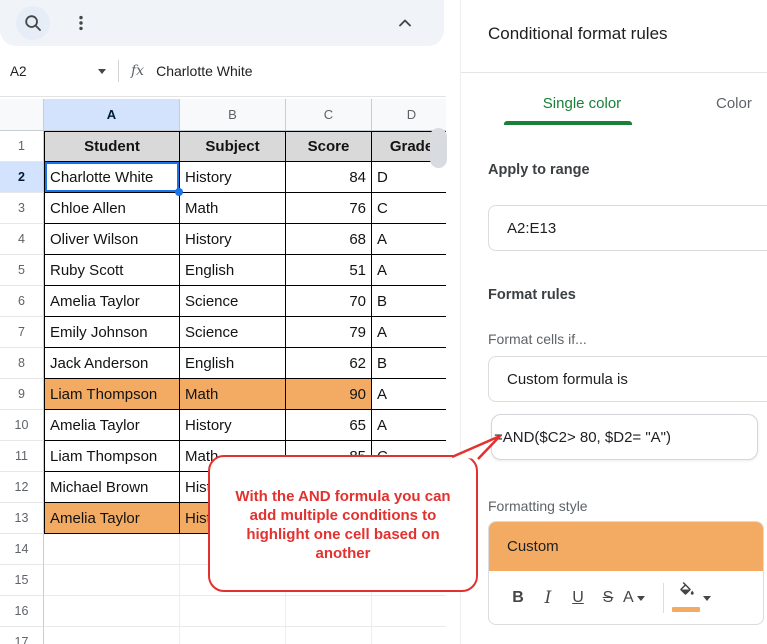 The height and width of the screenshot is (644, 767). Describe the element at coordinates (233, 611) in the screenshot. I see `cell-B16` at that location.